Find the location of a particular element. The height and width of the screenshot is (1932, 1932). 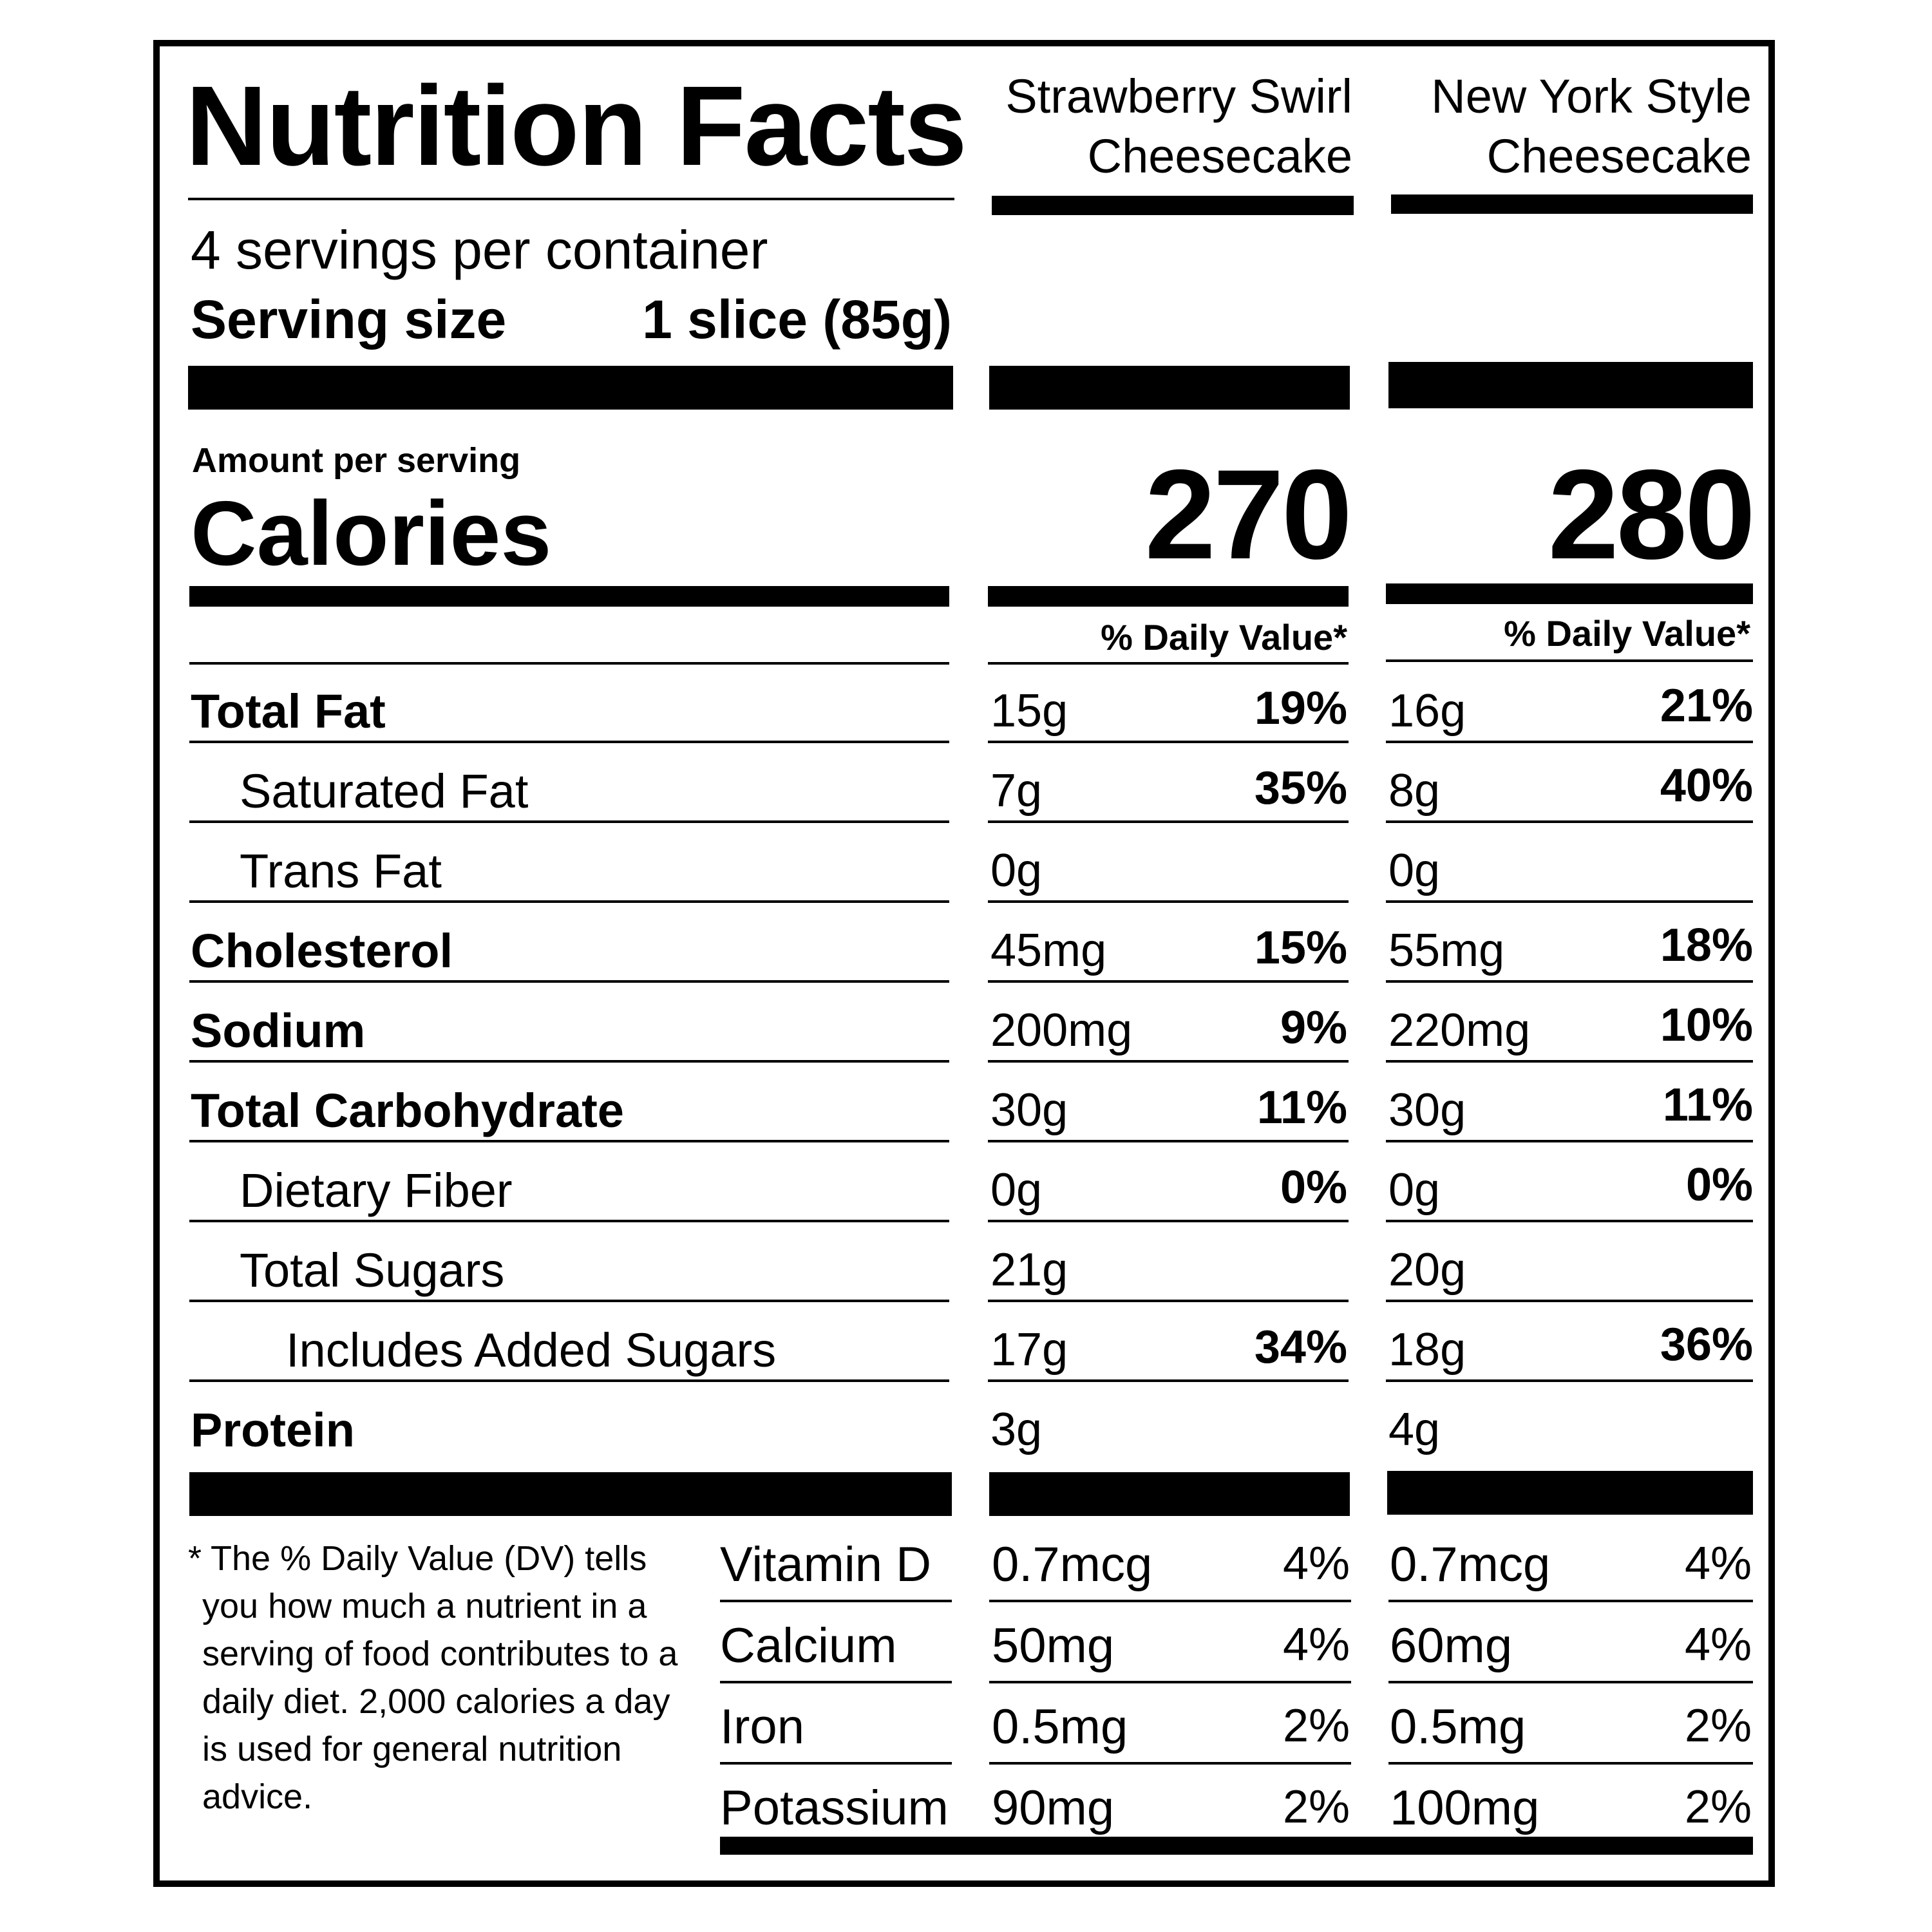

product-2-daily-value: 36% is located at coordinates (1706, 1345).